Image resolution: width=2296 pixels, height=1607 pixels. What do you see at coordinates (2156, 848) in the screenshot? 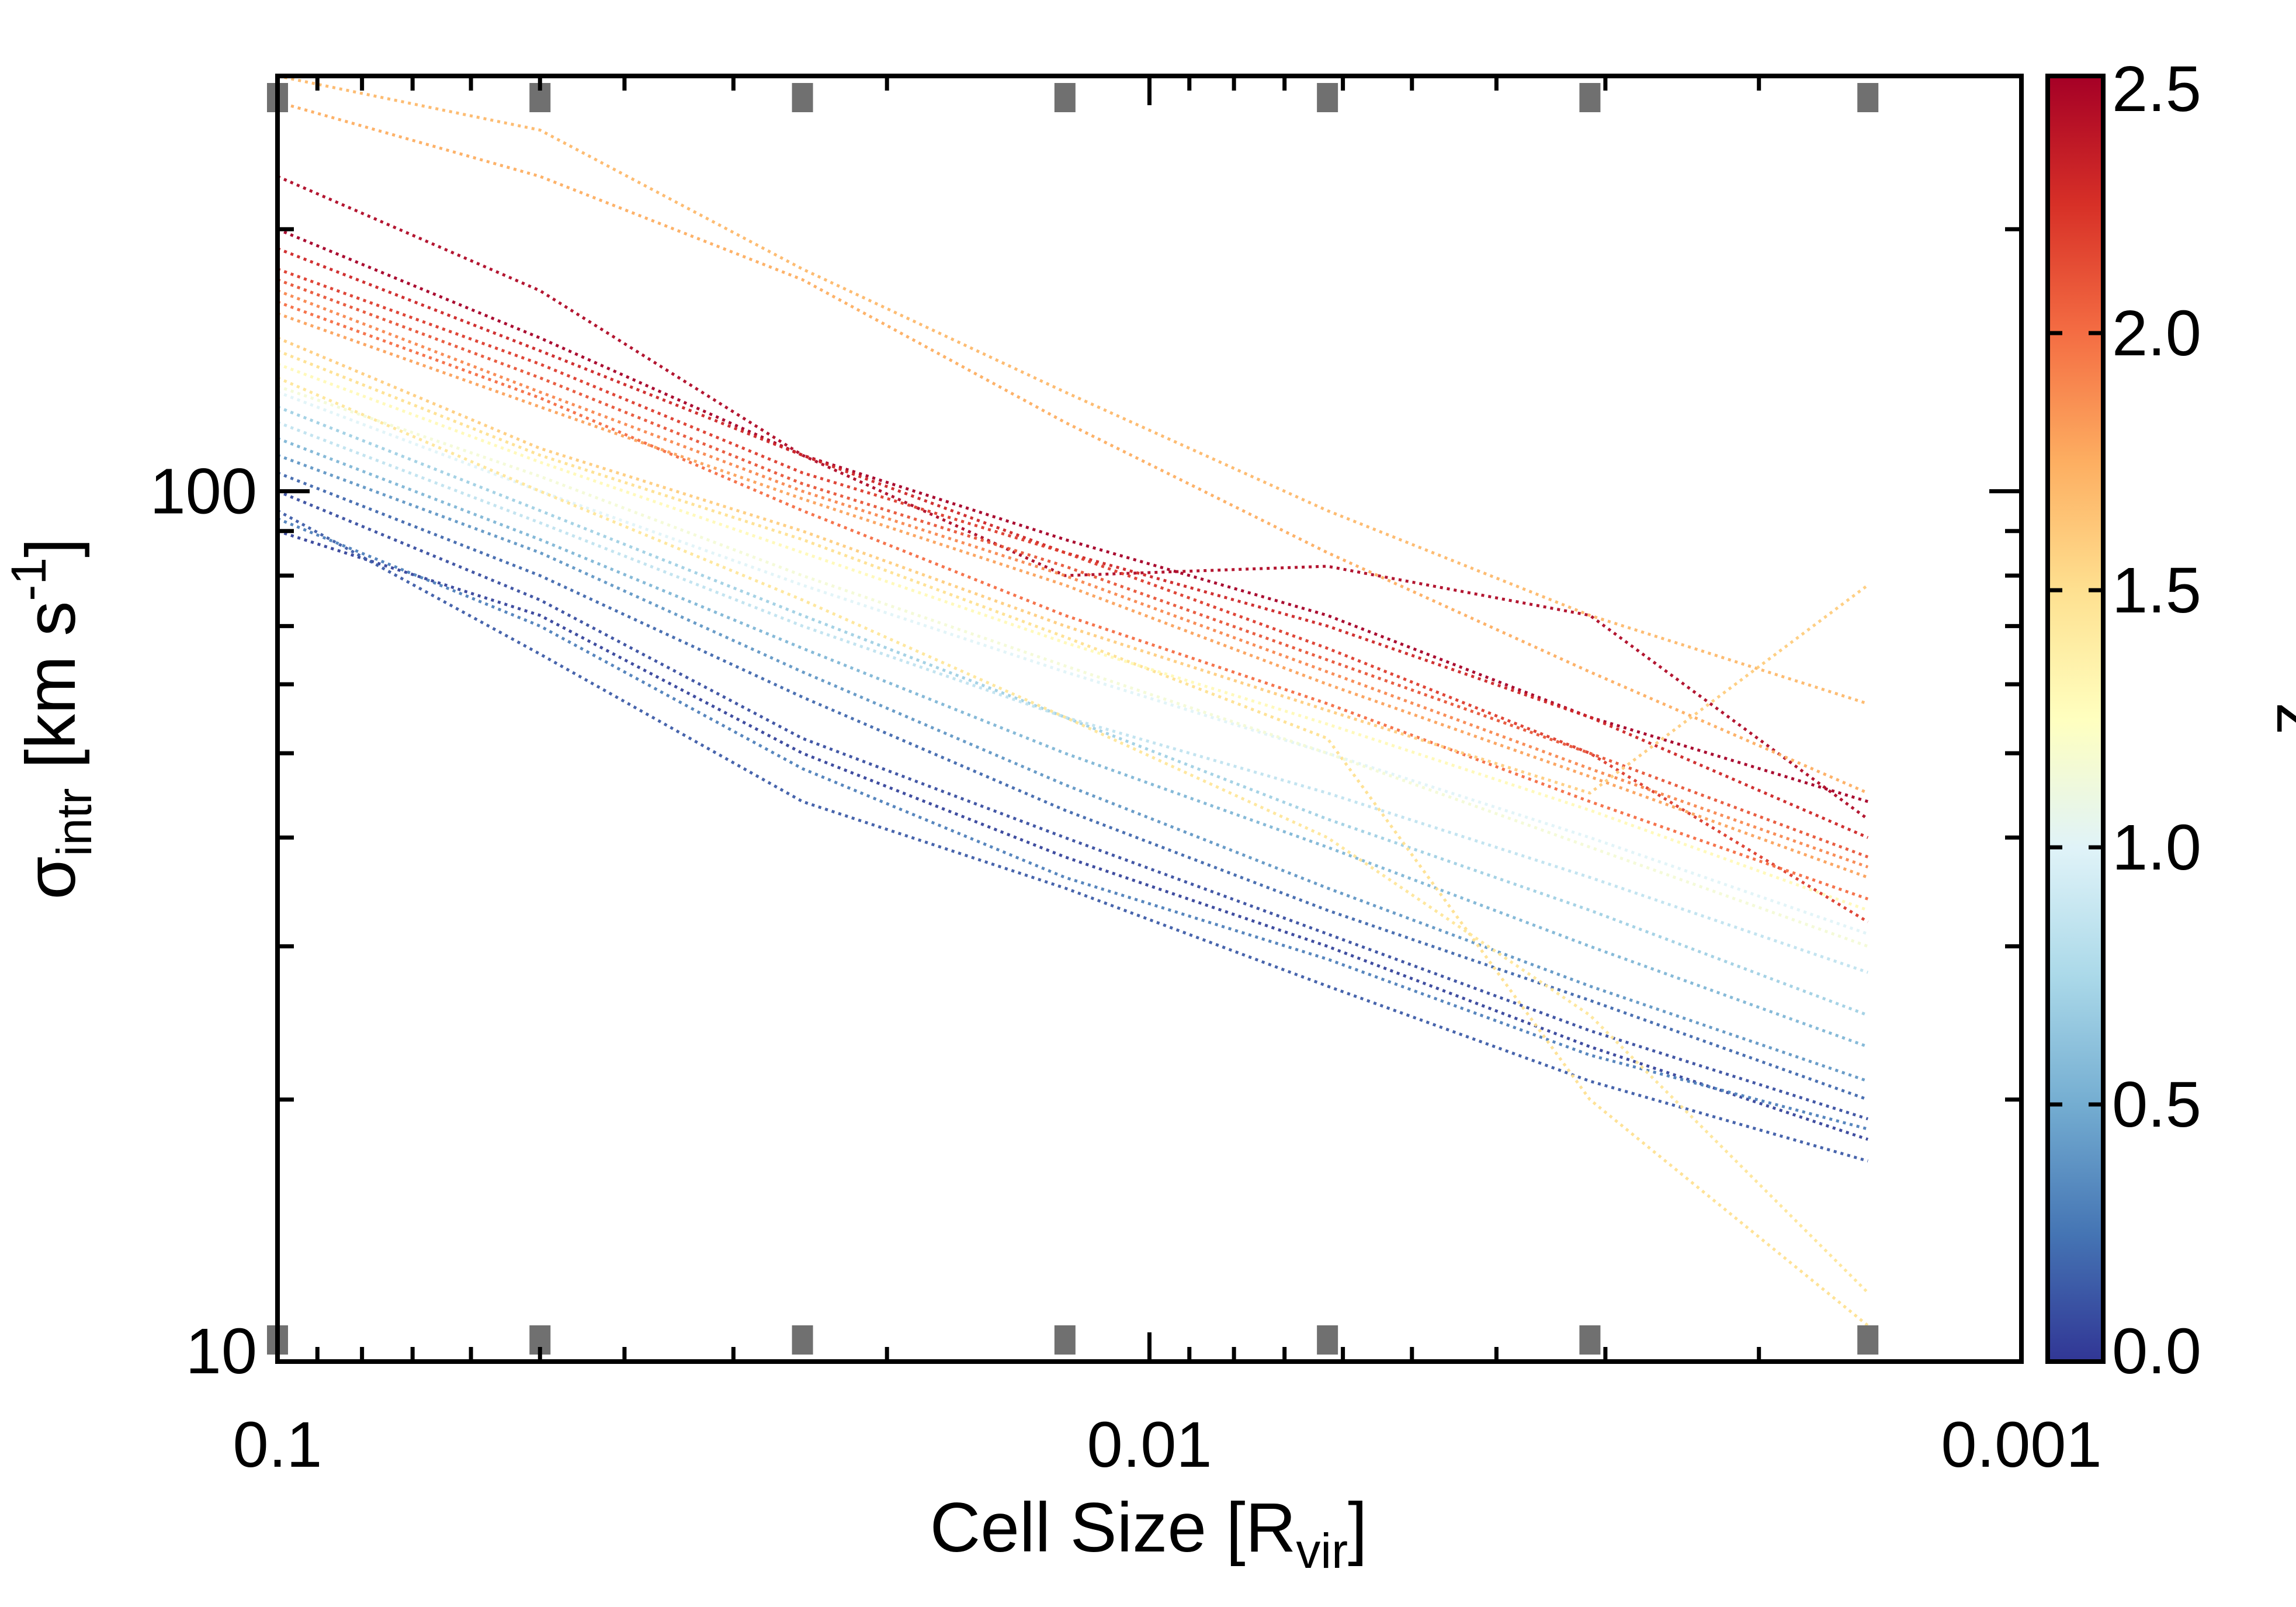
I see `colorbar-tick-label: 1.0` at bounding box center [2156, 848].